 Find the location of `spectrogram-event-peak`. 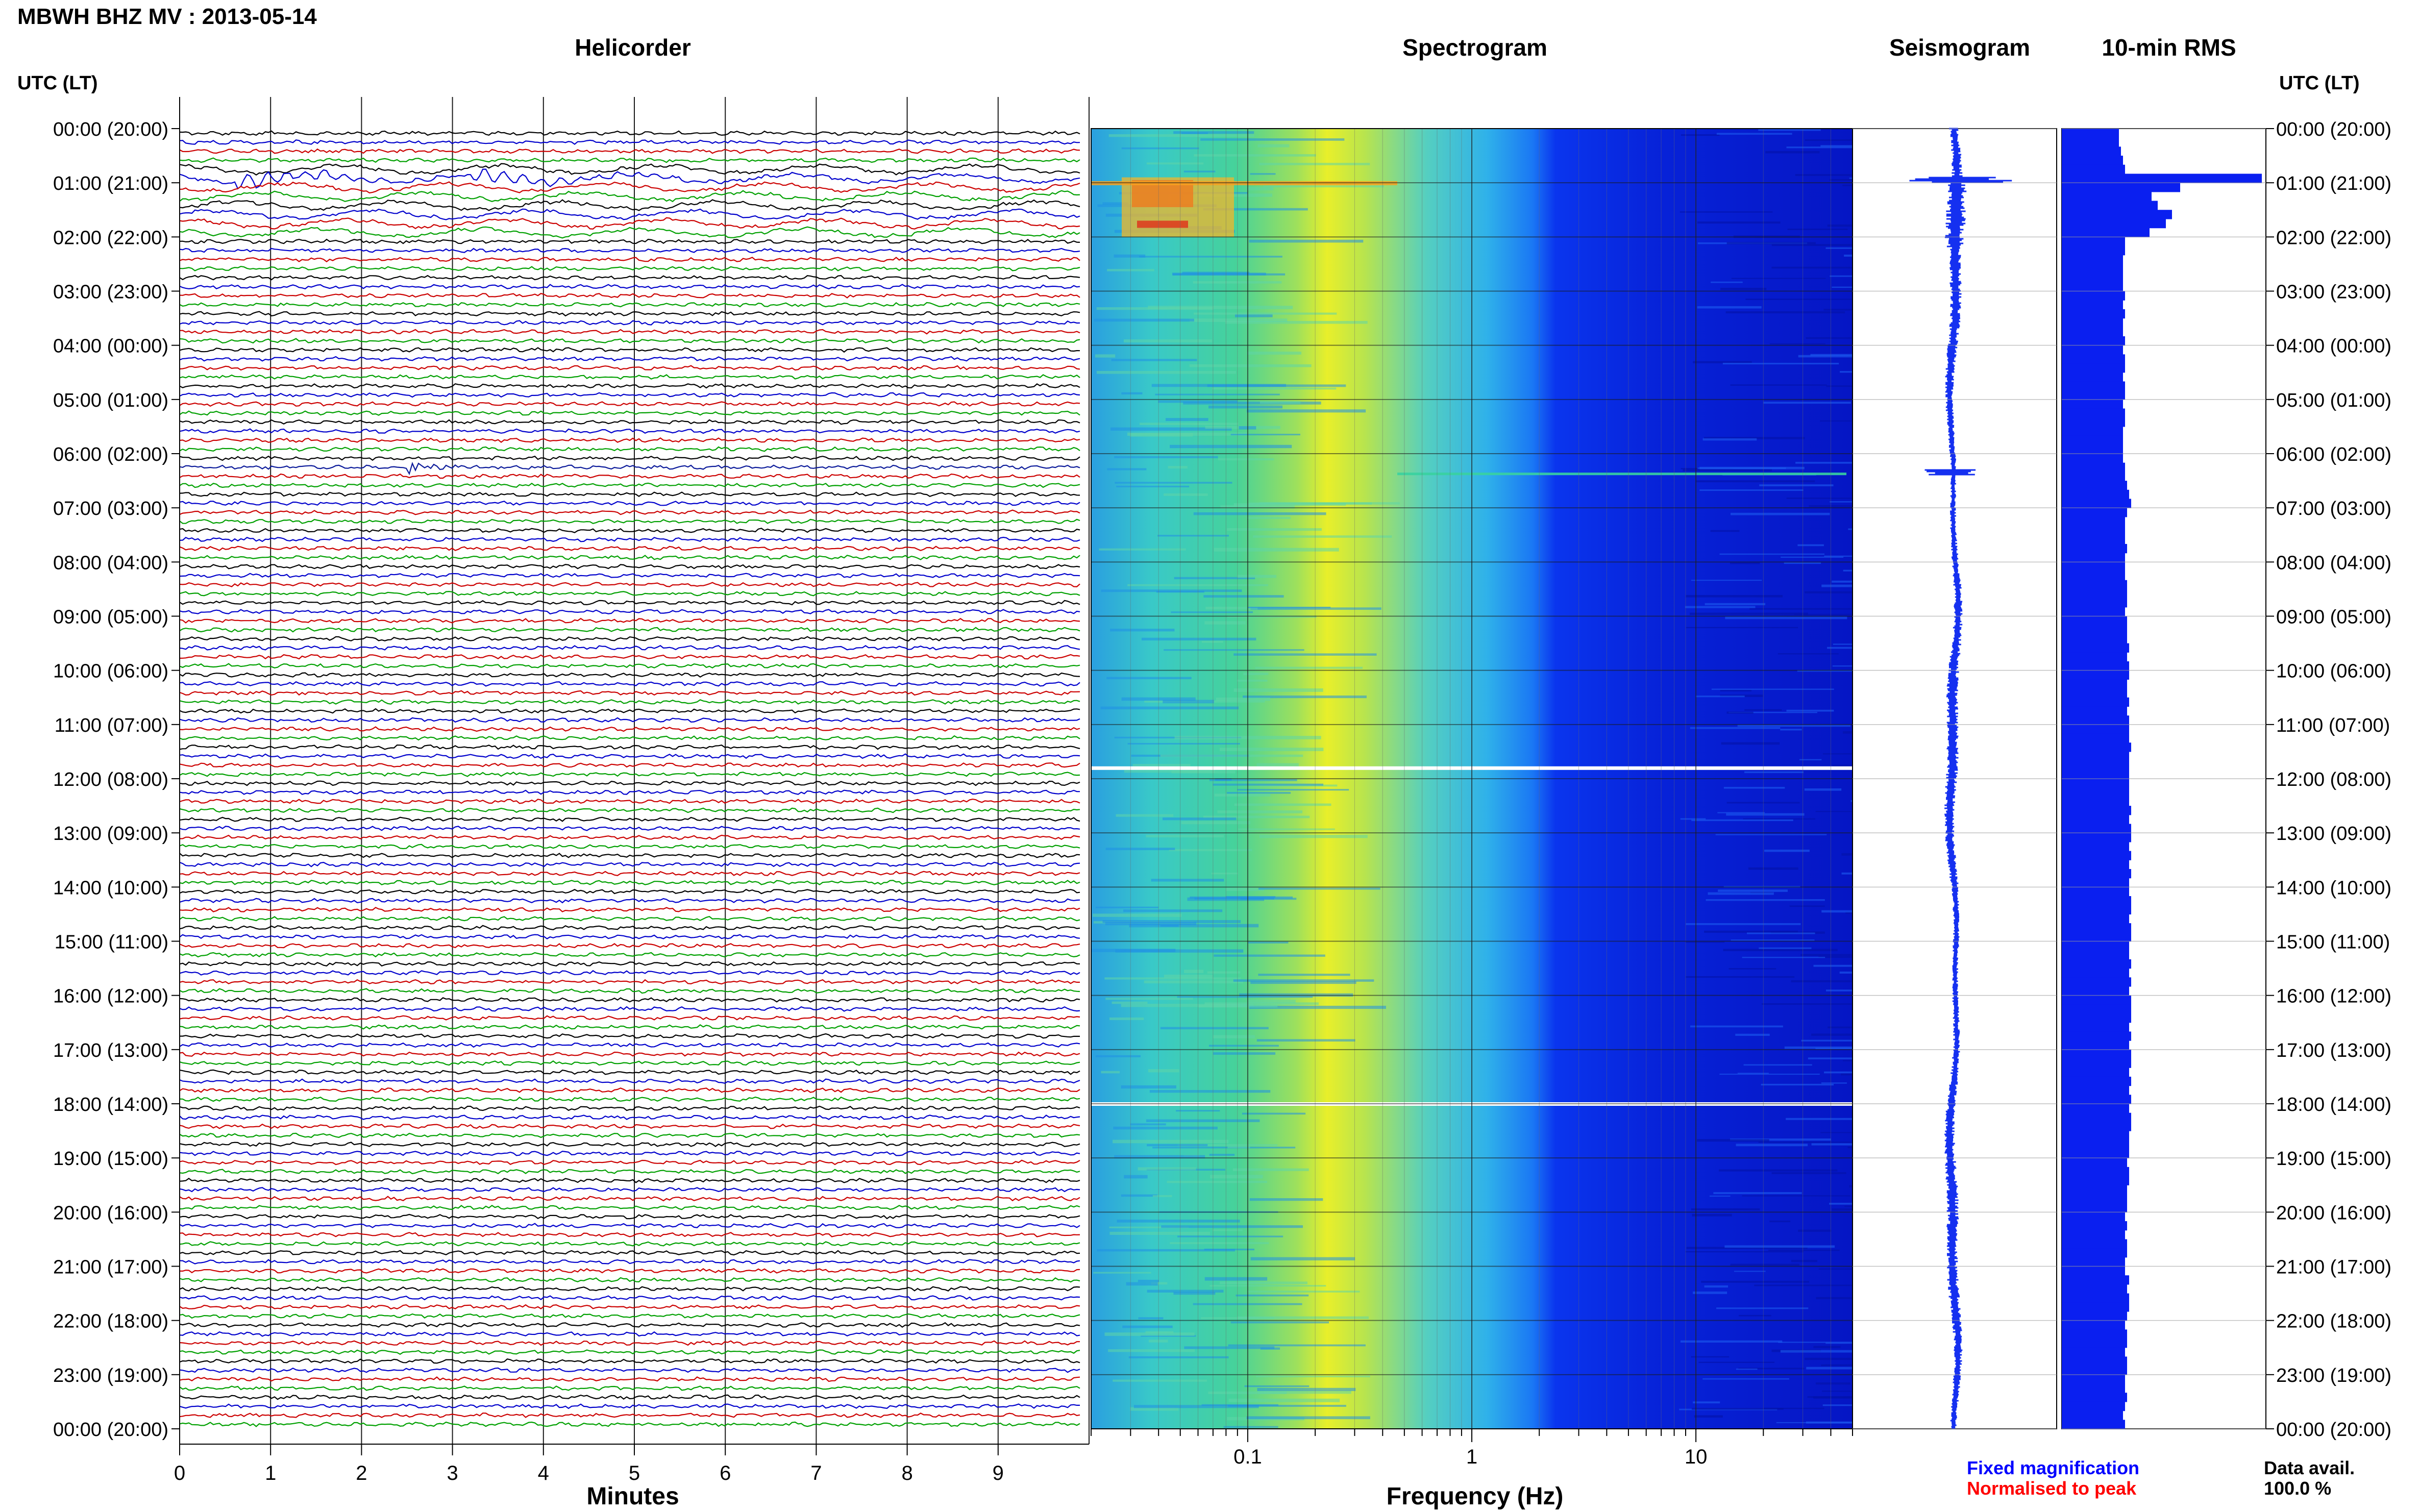

spectrogram-event-peak is located at coordinates (1162, 224).